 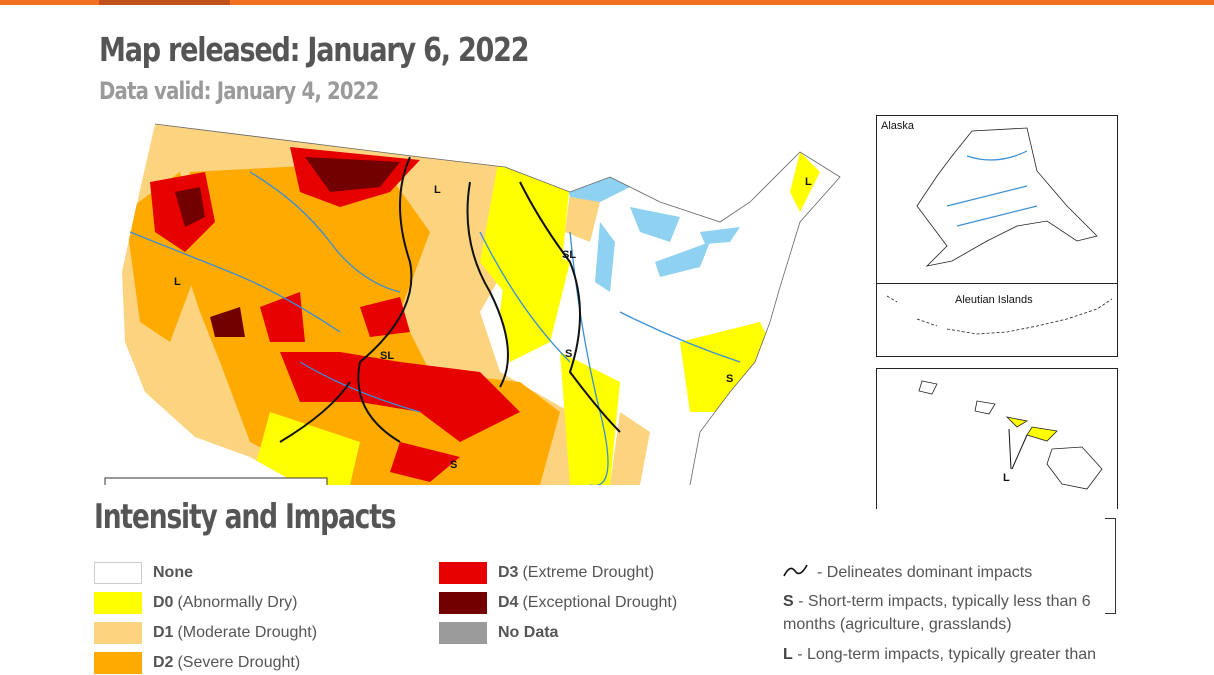 What do you see at coordinates (508, 602) in the screenshot?
I see `legend-code: D4` at bounding box center [508, 602].